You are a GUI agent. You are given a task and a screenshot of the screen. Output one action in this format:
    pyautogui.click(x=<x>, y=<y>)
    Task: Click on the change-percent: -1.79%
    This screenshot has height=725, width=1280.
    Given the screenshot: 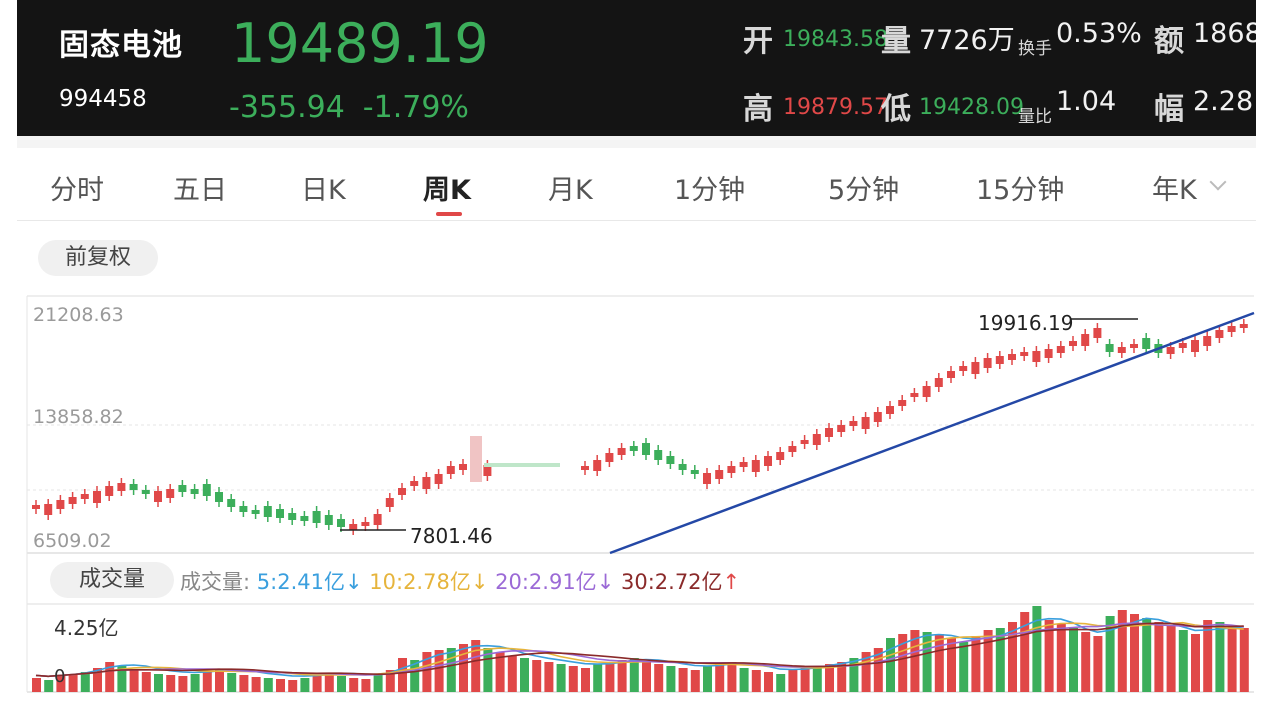 What is the action you would take?
    pyautogui.click(x=415, y=107)
    